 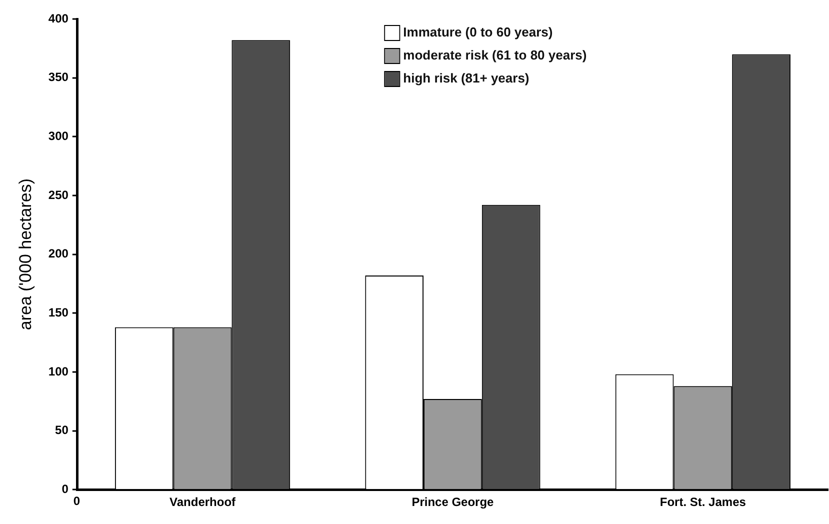 I want to click on x-tick-label: Prince George, so click(x=453, y=502).